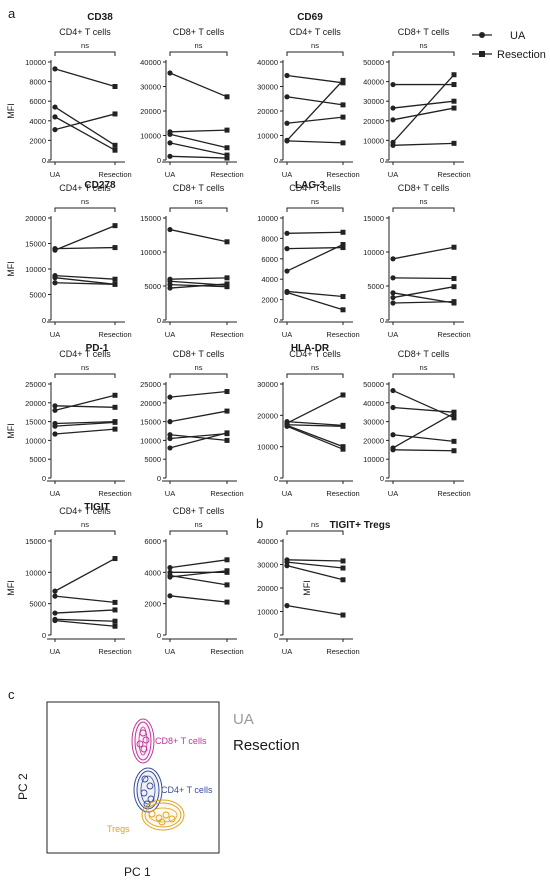 The image size is (550, 881). What do you see at coordinates (152, 572) in the screenshot?
I see `y-tick-label: 4000` at bounding box center [152, 572].